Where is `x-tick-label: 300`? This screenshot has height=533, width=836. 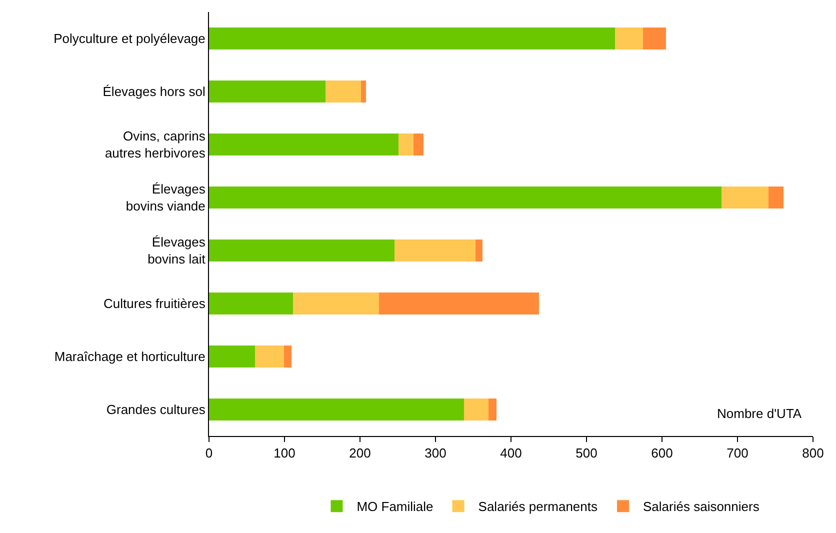
x-tick-label: 300 is located at coordinates (435, 453).